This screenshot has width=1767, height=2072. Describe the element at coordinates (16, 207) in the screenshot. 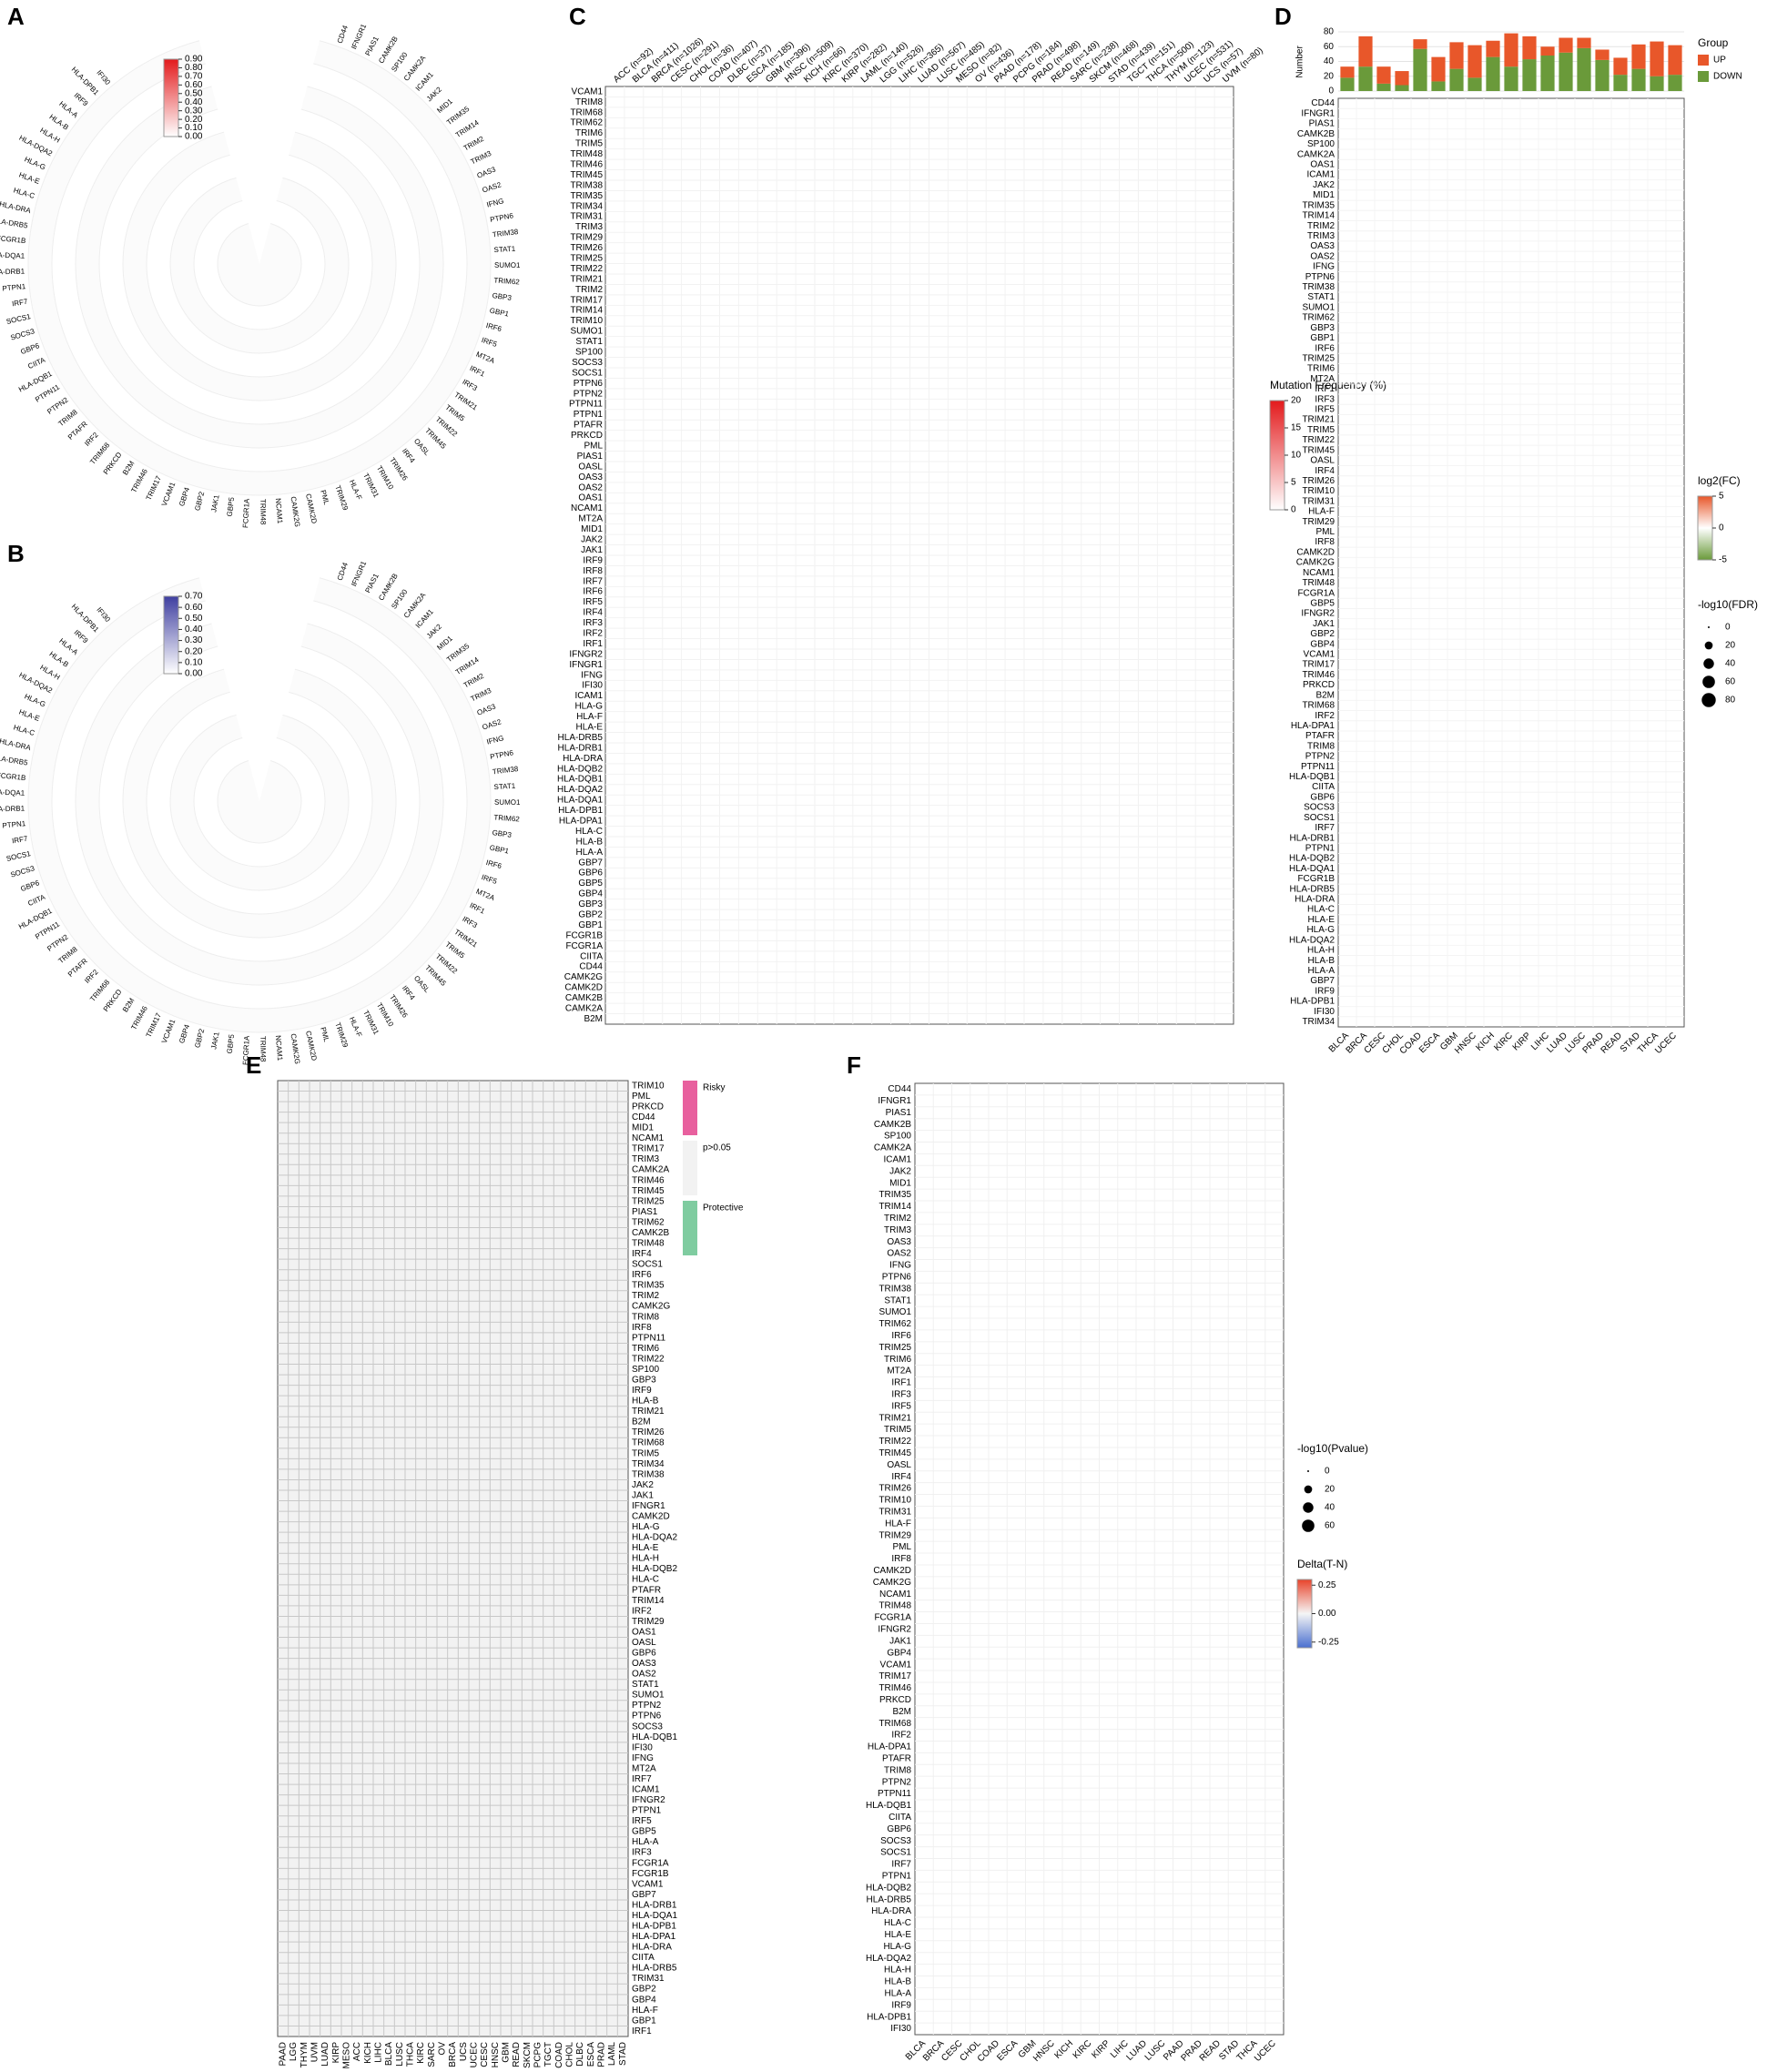

I see `gene-label: HLA-DRA` at that location.